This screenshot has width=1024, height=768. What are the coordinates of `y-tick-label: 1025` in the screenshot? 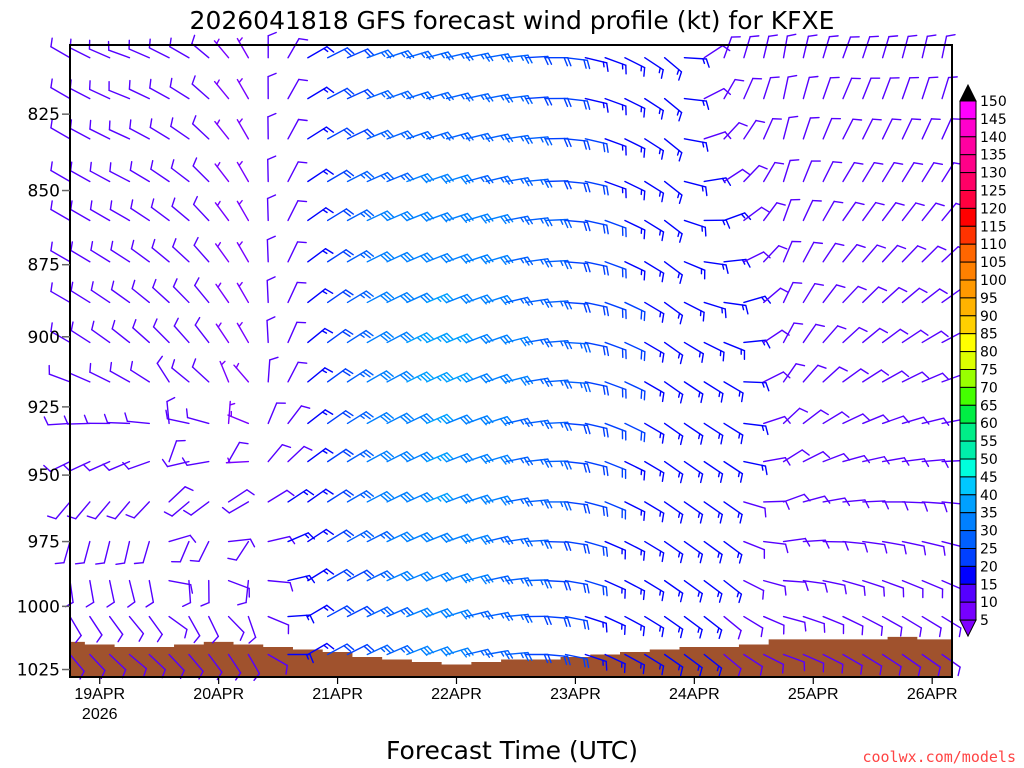 It's located at (38, 671).